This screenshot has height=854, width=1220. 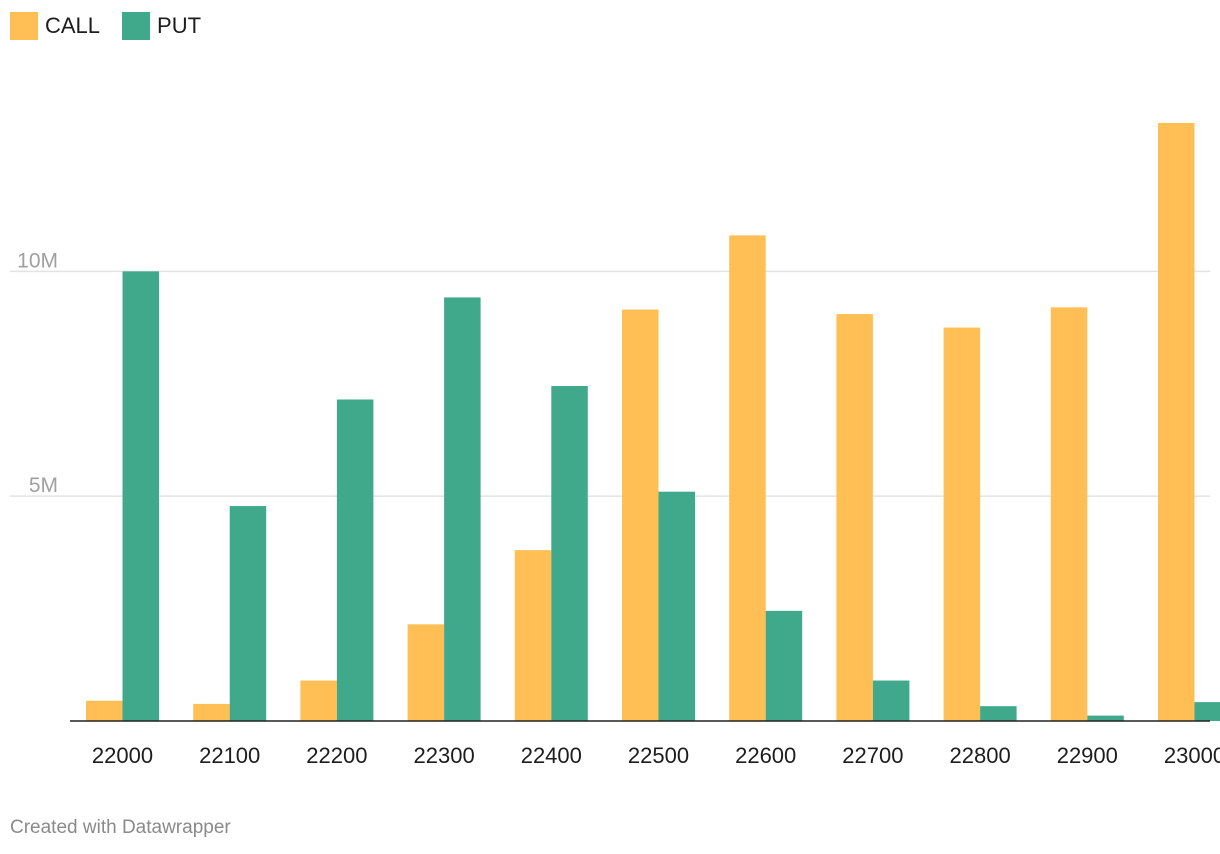 What do you see at coordinates (120, 827) in the screenshot?
I see `footer-credit: Created with Datawrapper` at bounding box center [120, 827].